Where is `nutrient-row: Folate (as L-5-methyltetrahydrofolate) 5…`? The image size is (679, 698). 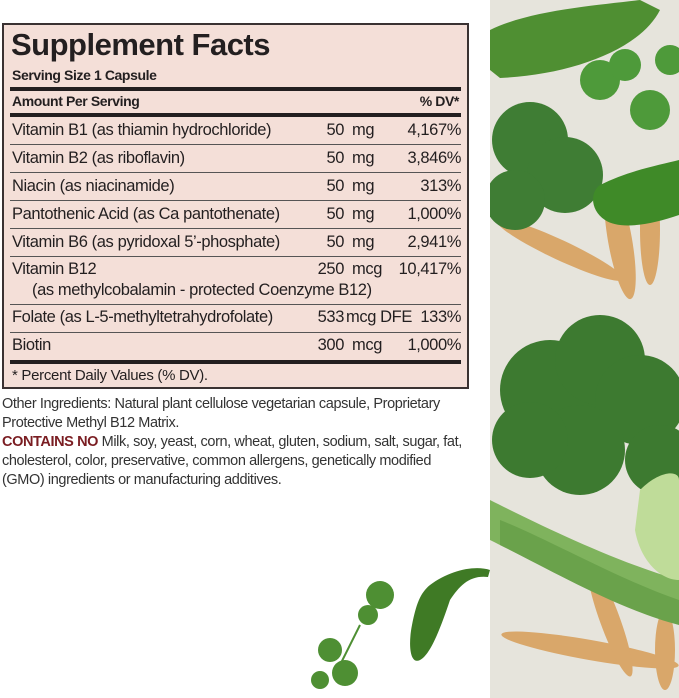 nutrient-row: Folate (as L-5-methyltetrahydrofolate) 5… is located at coordinates (235, 317).